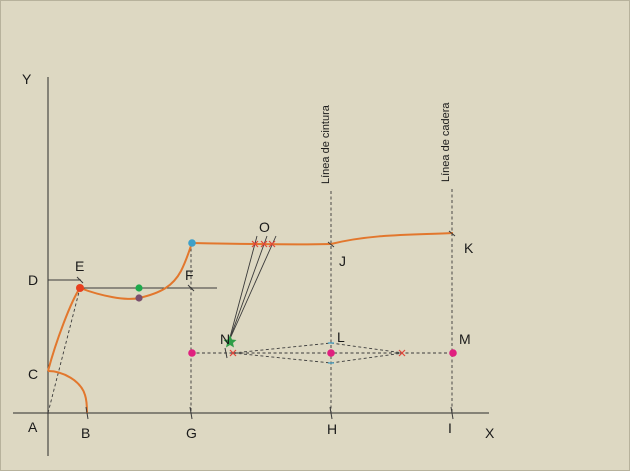  I want to click on curve-top-j, so click(261, 244).